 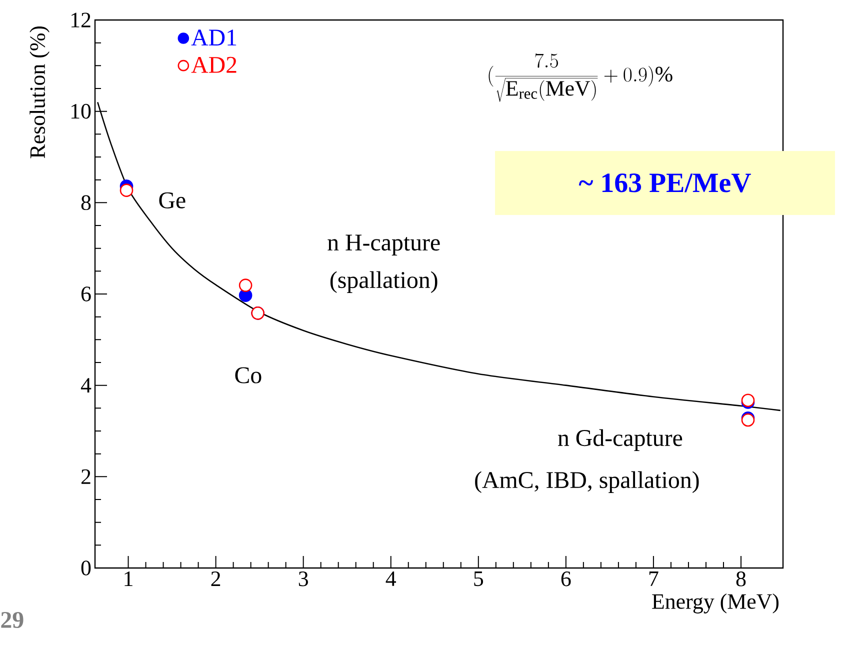 What do you see at coordinates (664, 183) in the screenshot?
I see `annotation: ~ 163 PE/MeV` at bounding box center [664, 183].